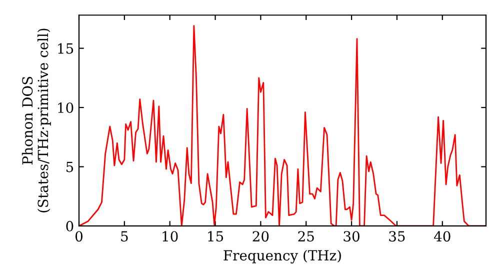 This screenshot has width=500, height=280. What do you see at coordinates (216, 236) in the screenshot?
I see `x-tick-label: 15` at bounding box center [216, 236].